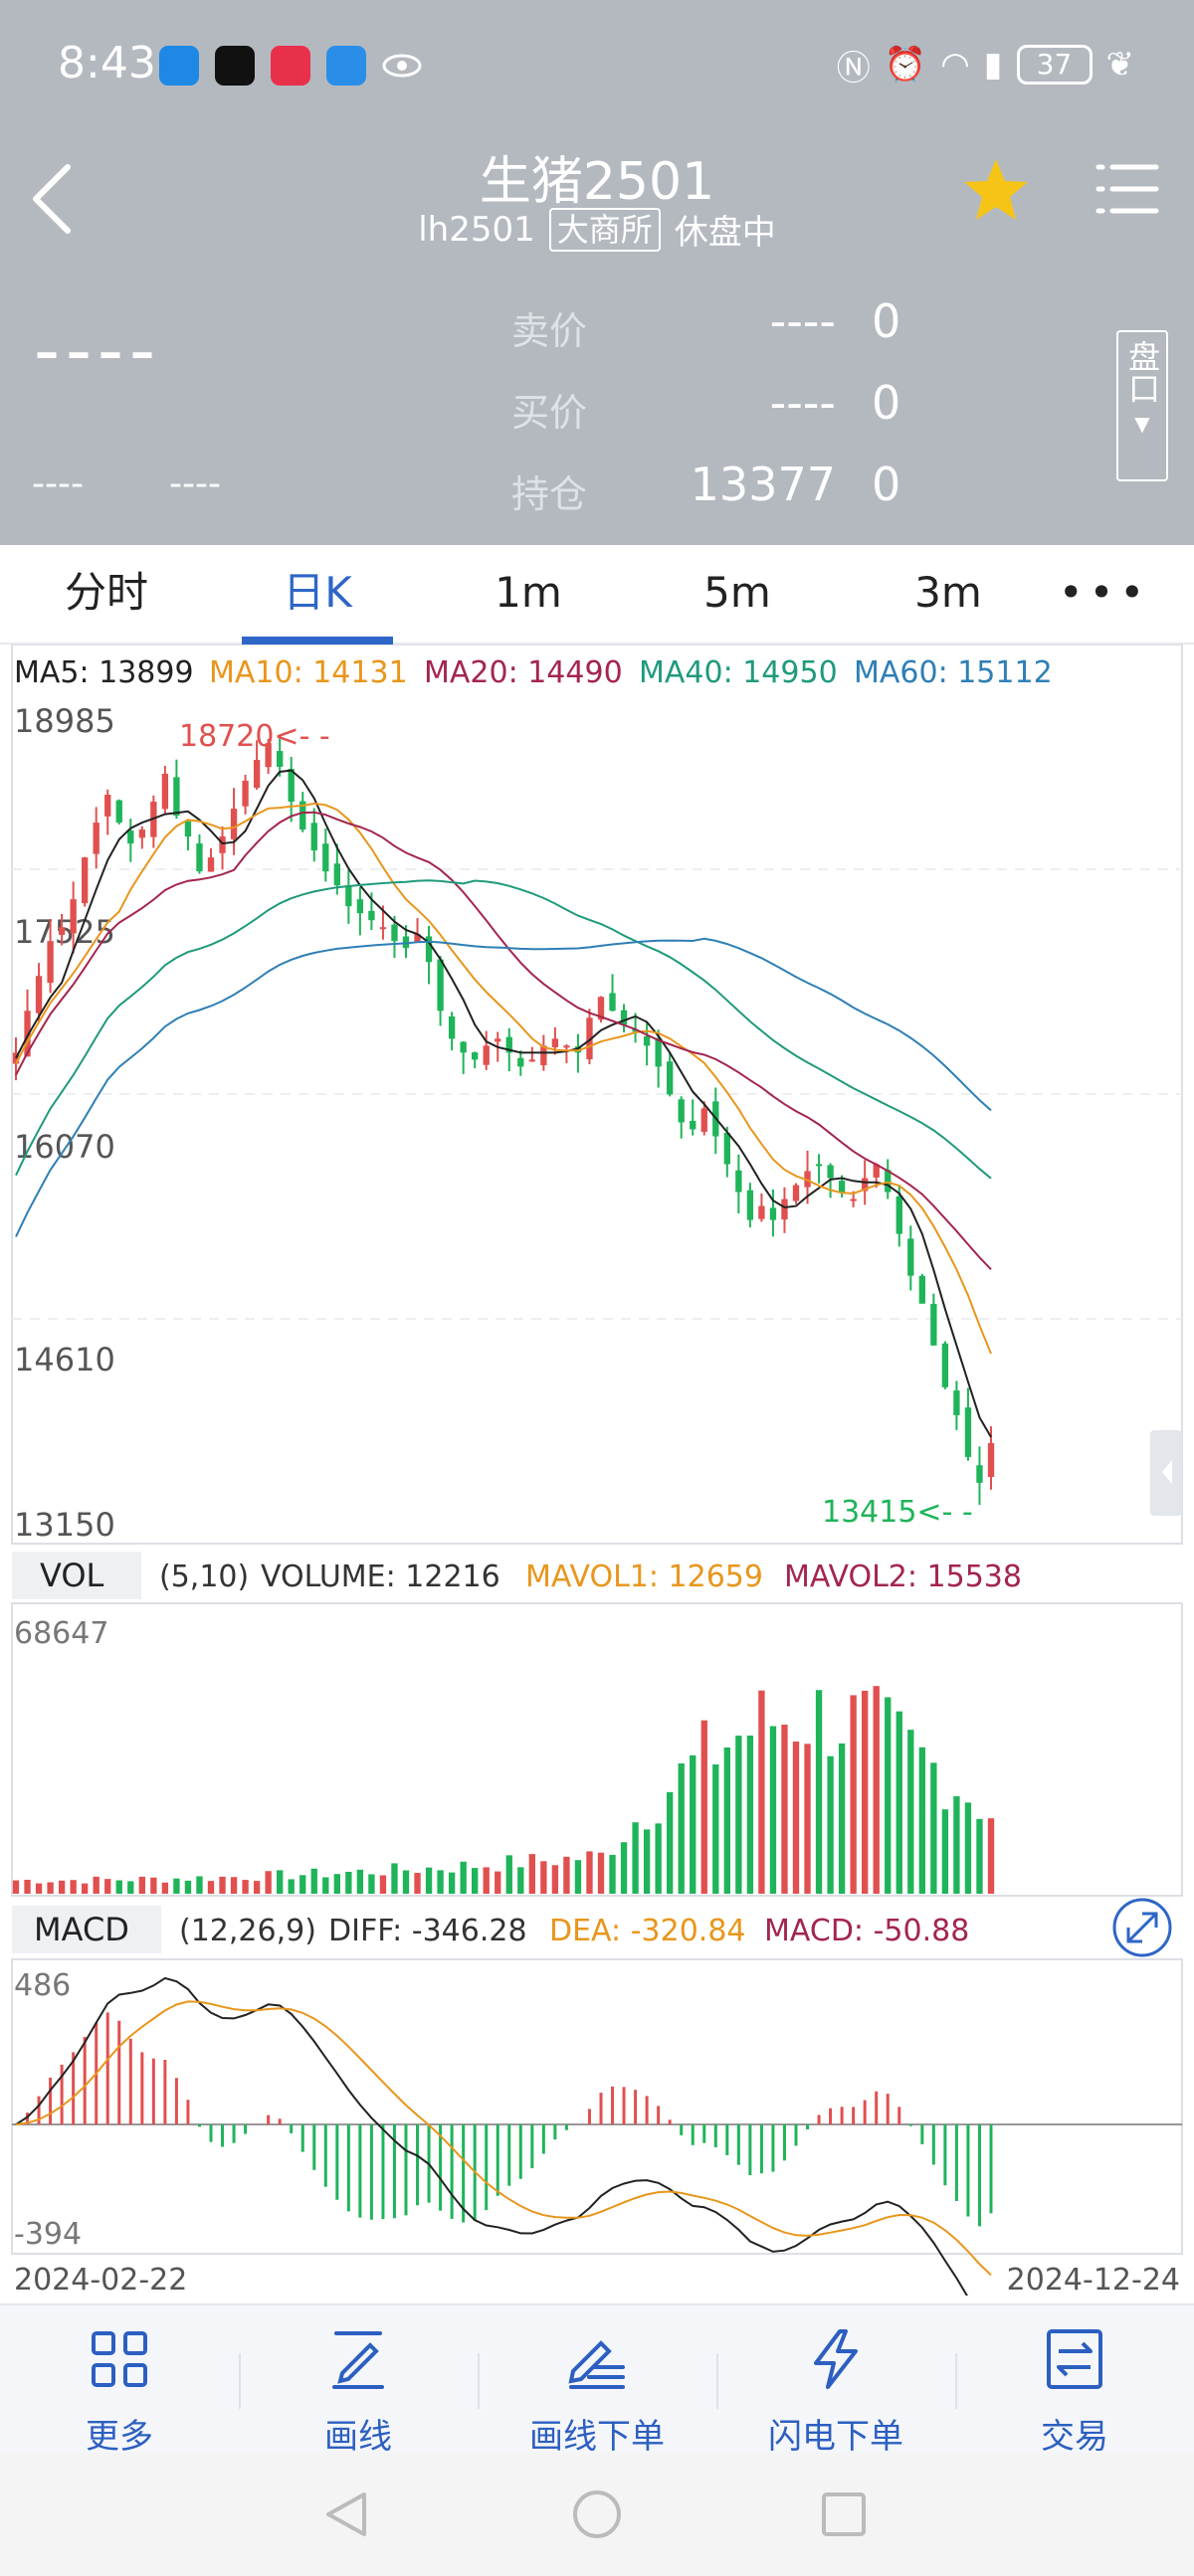 Image resolution: width=1194 pixels, height=2576 pixels. I want to click on favorite-button, so click(996, 190).